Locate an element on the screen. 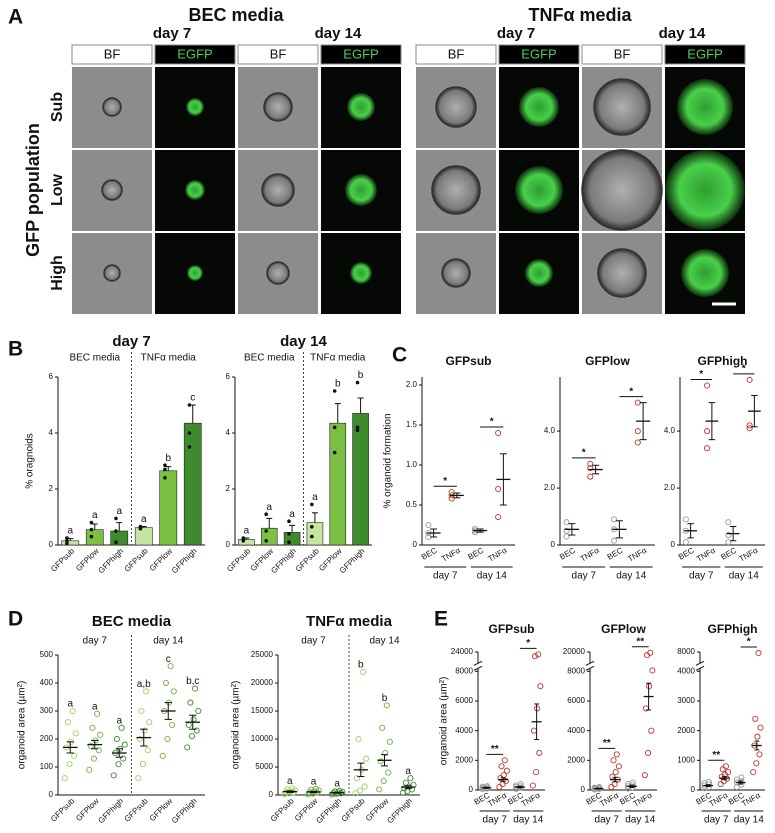 The width and height of the screenshot is (775, 833). y-tick-label: 5000 is located at coordinates (264, 766).